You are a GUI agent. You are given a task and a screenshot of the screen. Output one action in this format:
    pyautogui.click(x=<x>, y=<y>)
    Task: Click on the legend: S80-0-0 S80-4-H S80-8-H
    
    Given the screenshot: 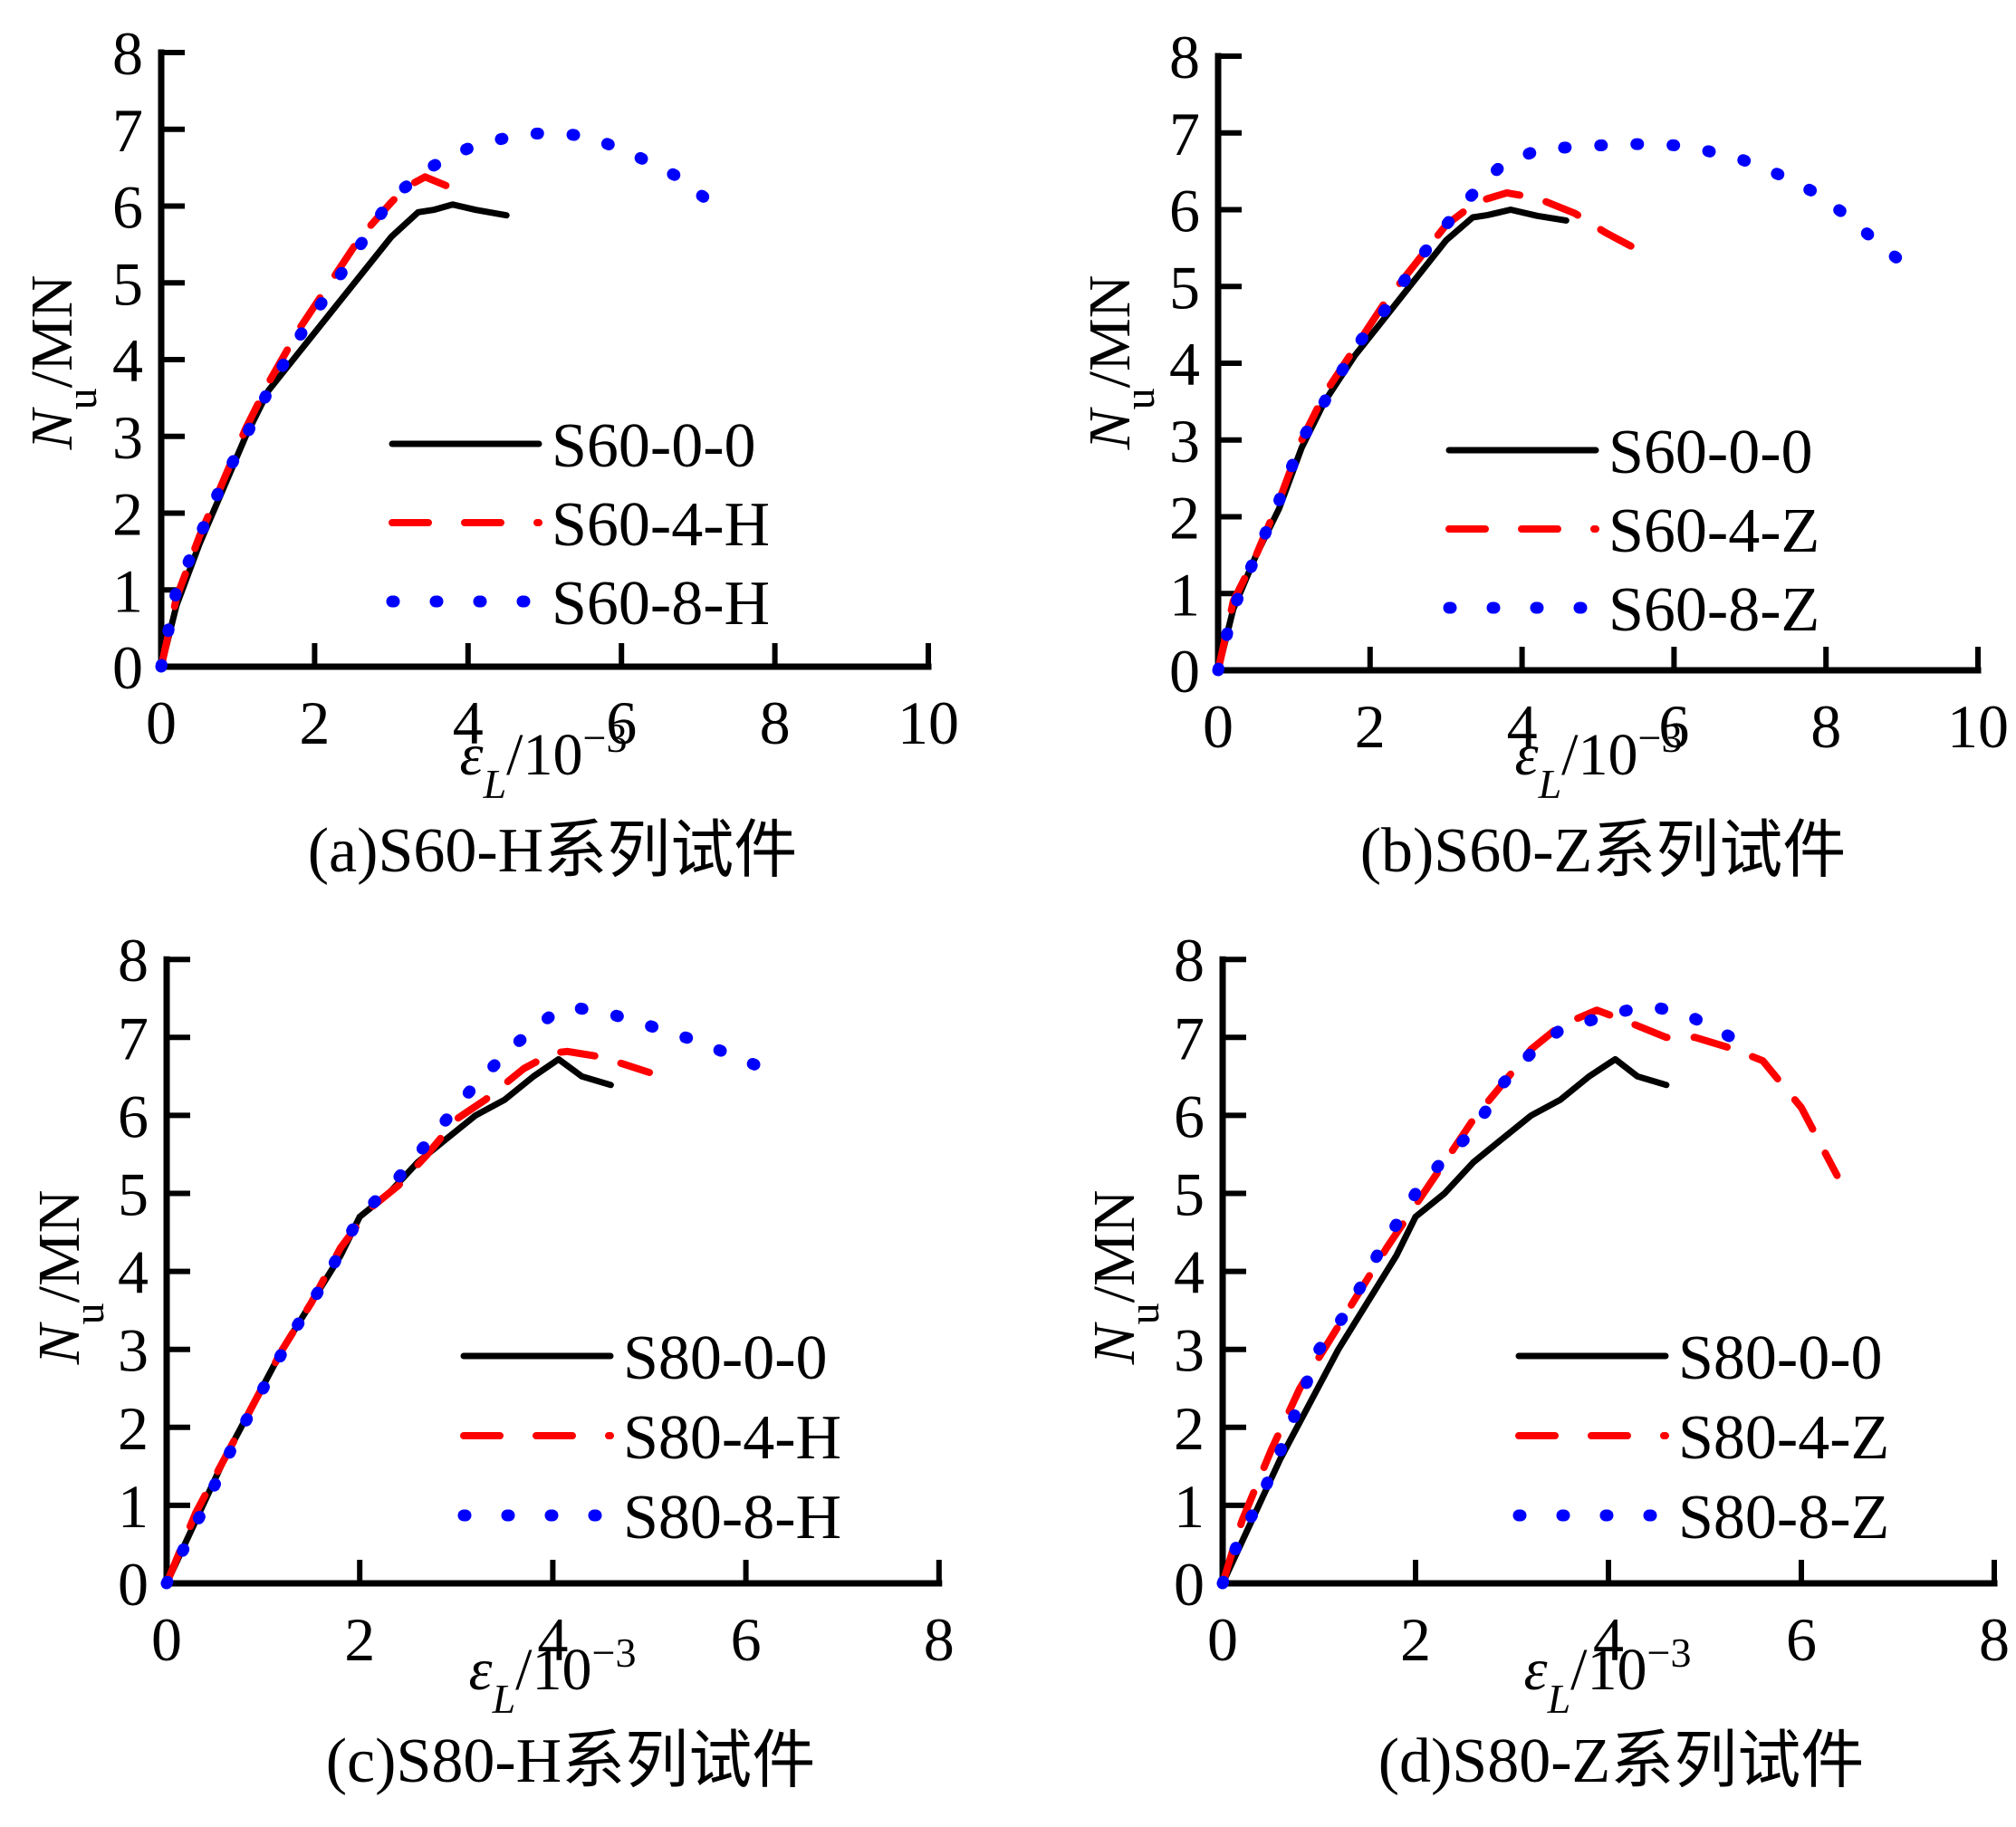 What is the action you would take?
    pyautogui.click(x=649, y=1438)
    